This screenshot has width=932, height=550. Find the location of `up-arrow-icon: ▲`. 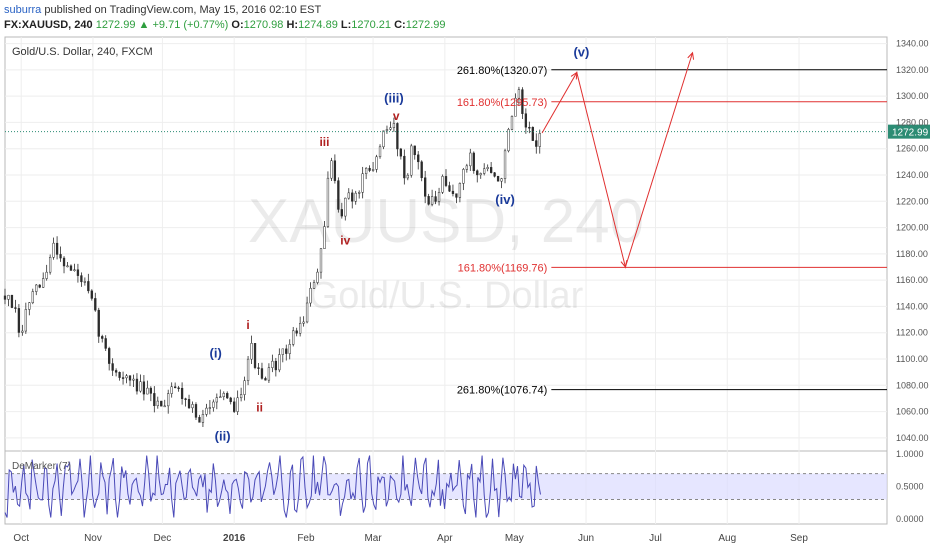

up-arrow-icon: ▲ is located at coordinates (144, 25).